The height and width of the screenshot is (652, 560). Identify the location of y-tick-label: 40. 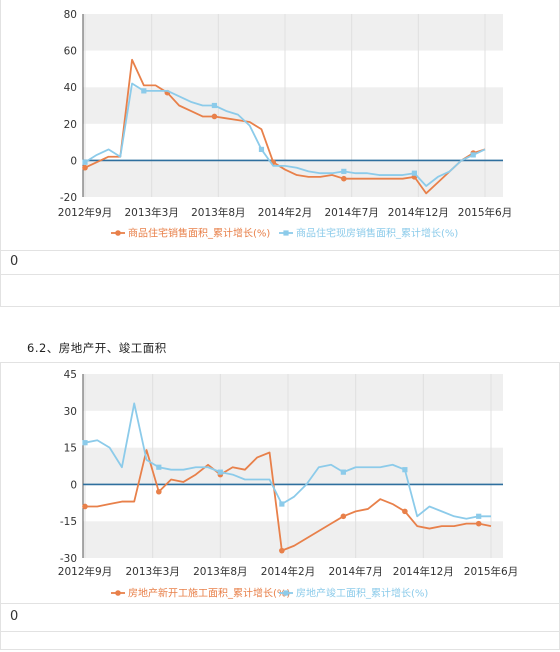
(70, 88).